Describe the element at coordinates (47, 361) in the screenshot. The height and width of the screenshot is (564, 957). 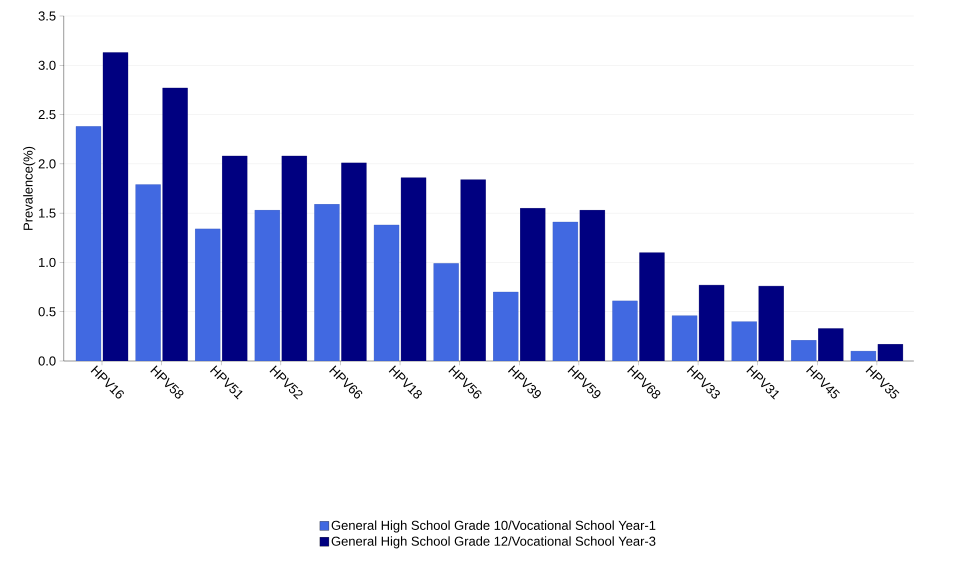
I see `y-tick-label: 0.0` at that location.